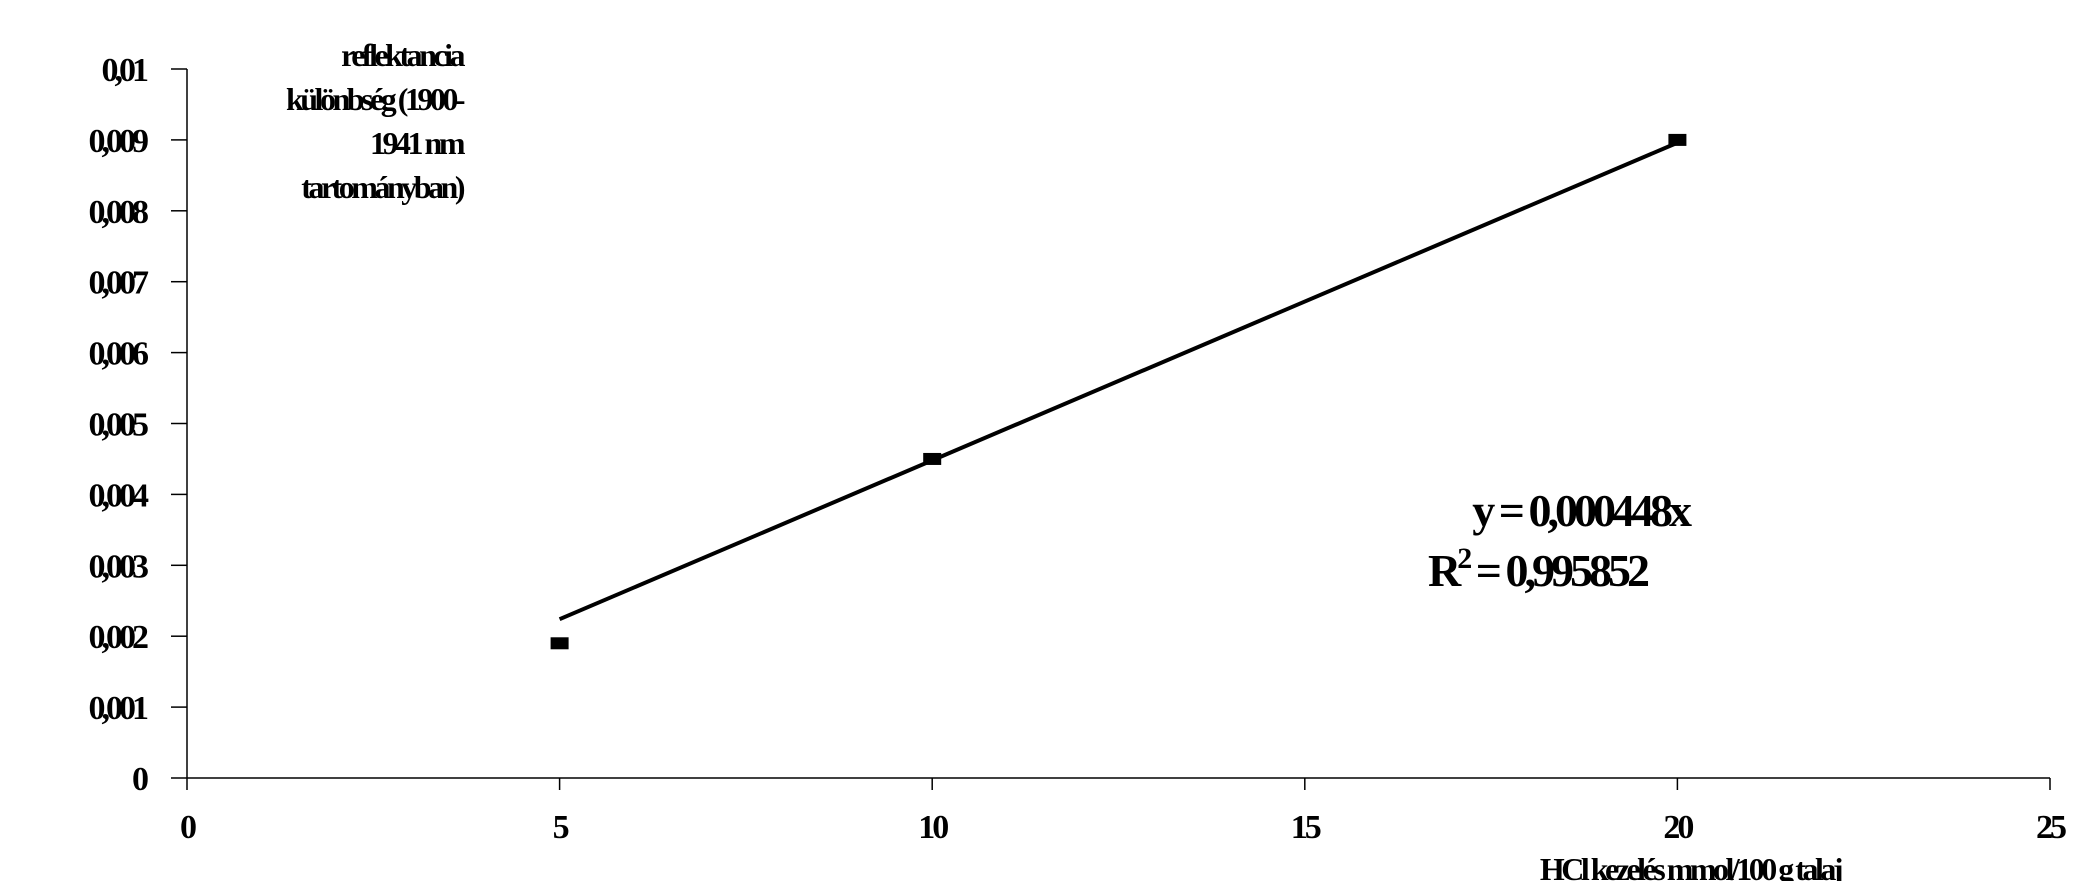 This screenshot has width=2083, height=881. Describe the element at coordinates (403, 55) in the screenshot. I see `y-axis-label-line: reflektancia` at that location.